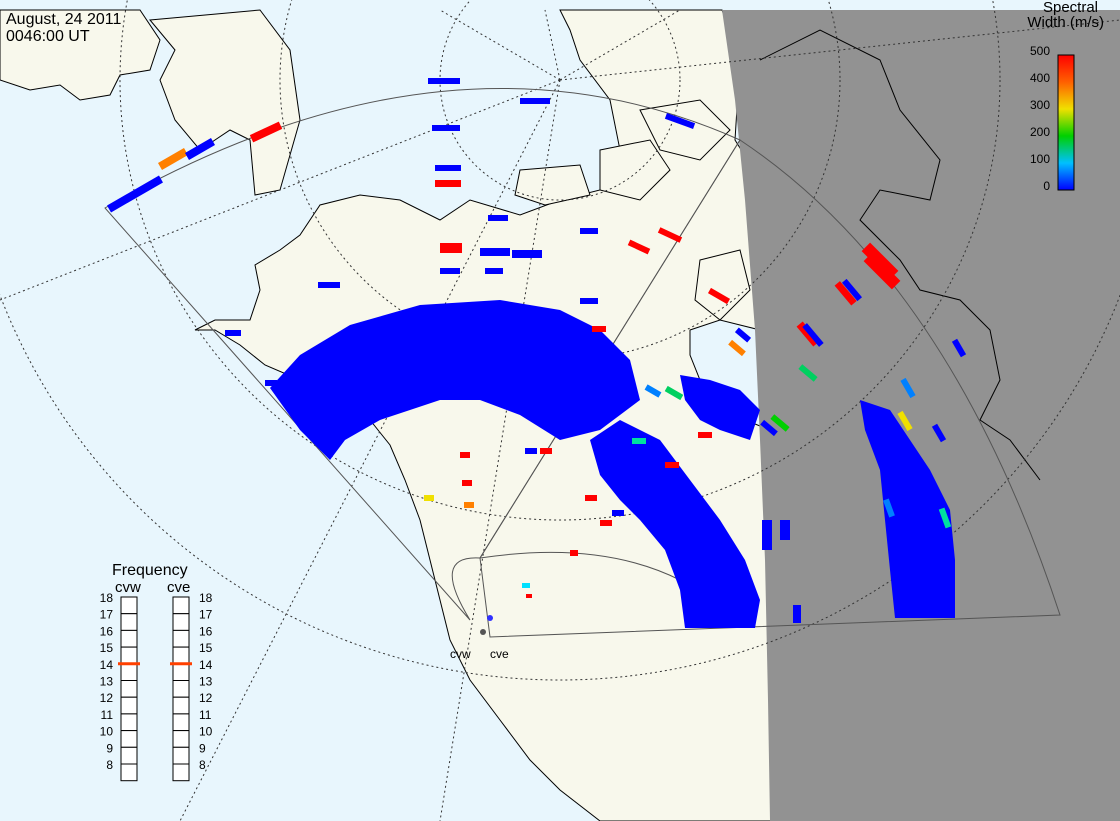  Describe the element at coordinates (499, 654) in the screenshot. I see `radar-label-cve: cve` at that location.